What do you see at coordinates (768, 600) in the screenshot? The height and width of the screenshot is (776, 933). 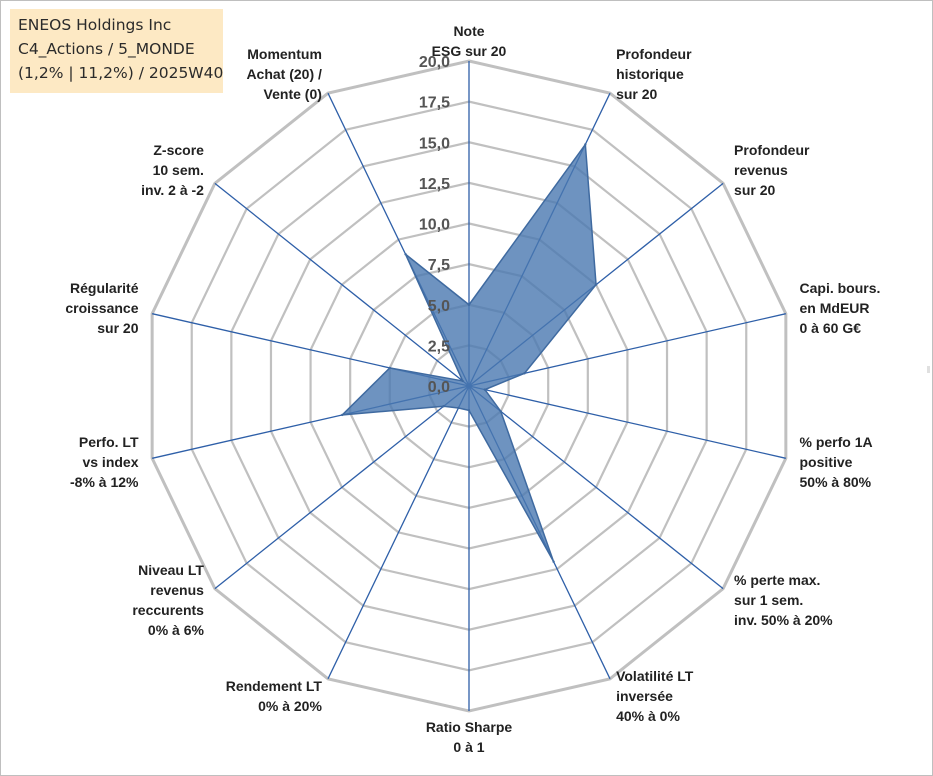 I see `axis-label-6-line-2: sur 1 sem.` at bounding box center [768, 600].